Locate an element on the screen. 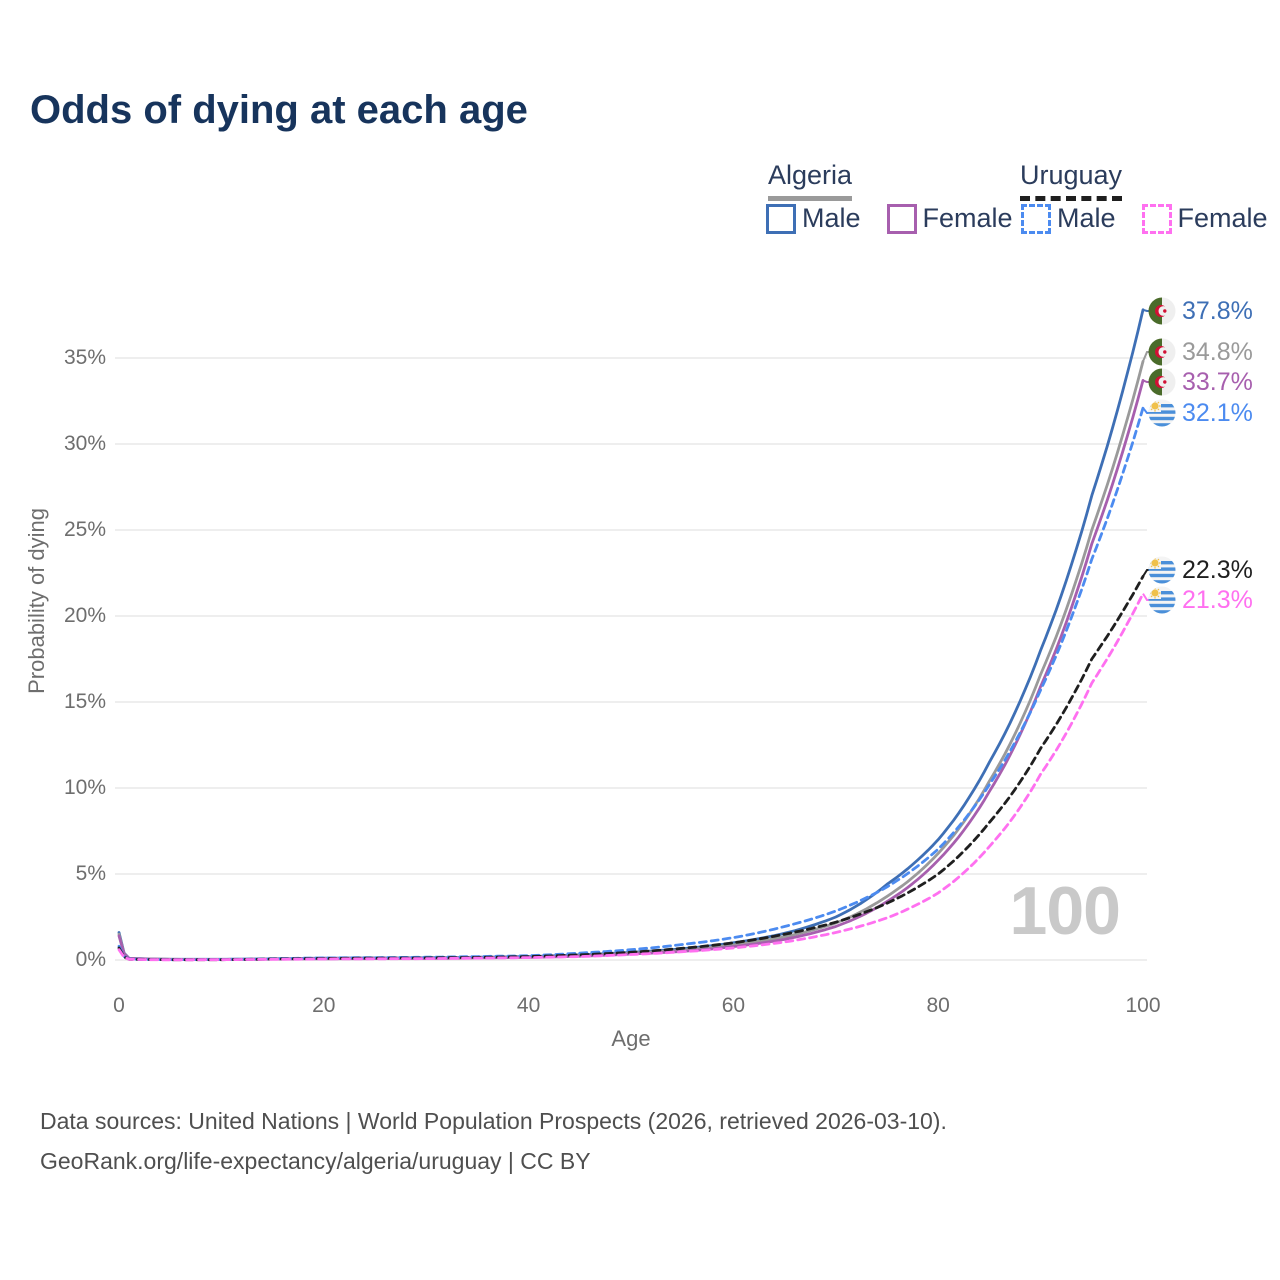 This screenshot has height=1280, width=1280. end-label-algeria-female: 33.7% is located at coordinates (1200, 382).